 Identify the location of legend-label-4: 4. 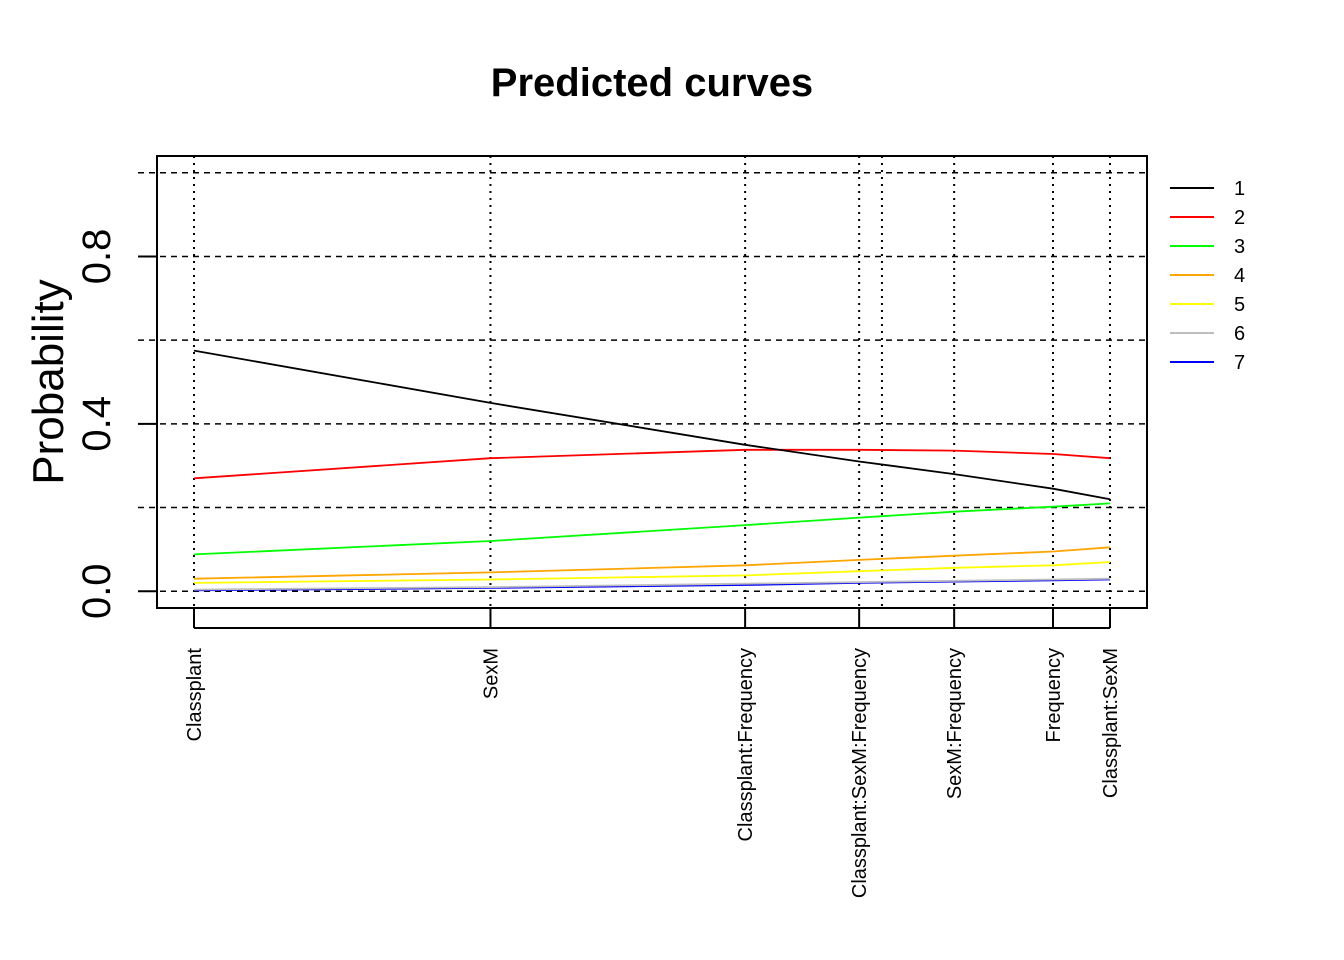
(1239, 276).